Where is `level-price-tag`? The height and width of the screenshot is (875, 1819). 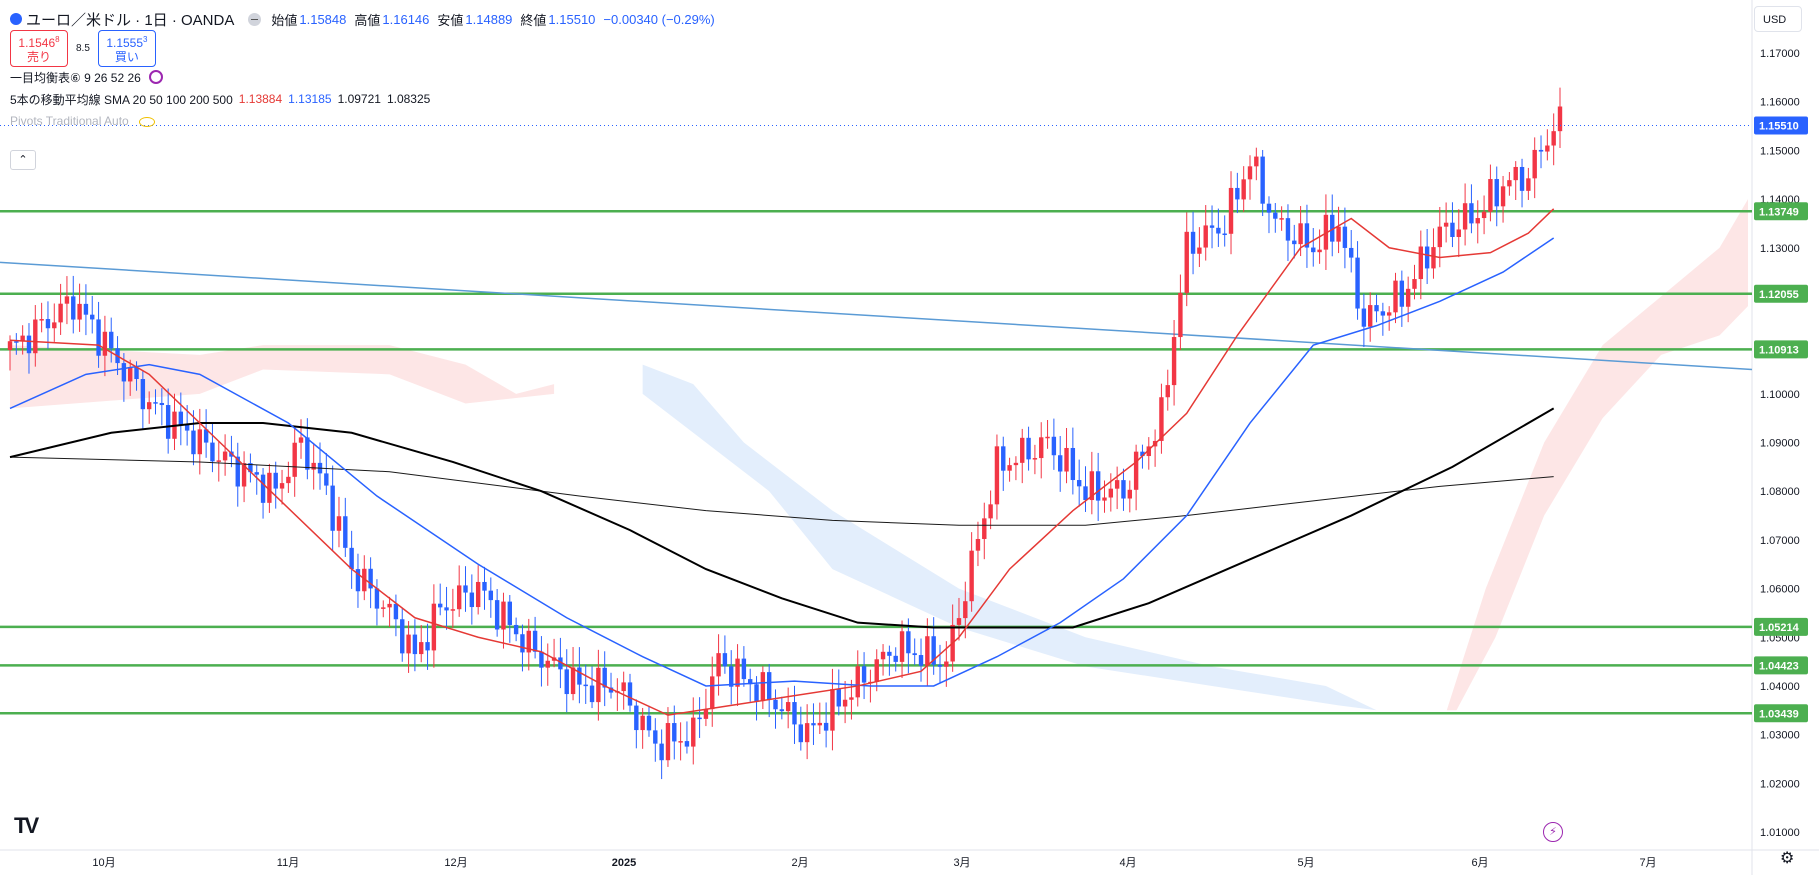
level-price-tag is located at coordinates (1781, 211).